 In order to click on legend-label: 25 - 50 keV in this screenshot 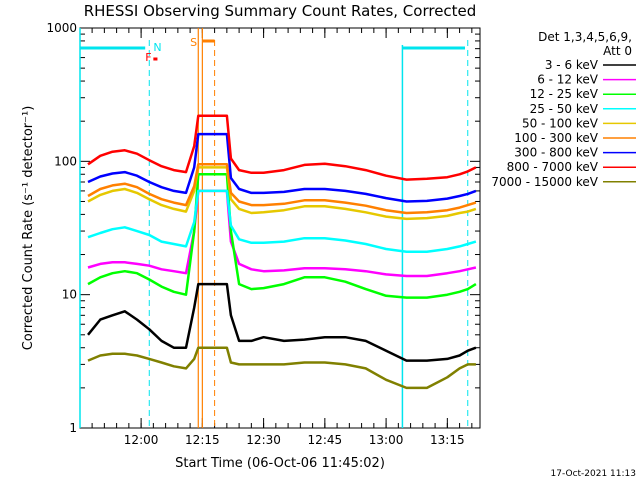, I will do `click(564, 109)`.